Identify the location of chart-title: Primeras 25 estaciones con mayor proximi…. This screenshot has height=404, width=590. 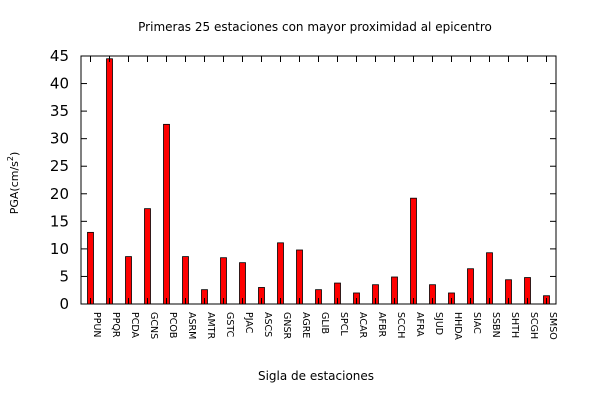
(315, 27).